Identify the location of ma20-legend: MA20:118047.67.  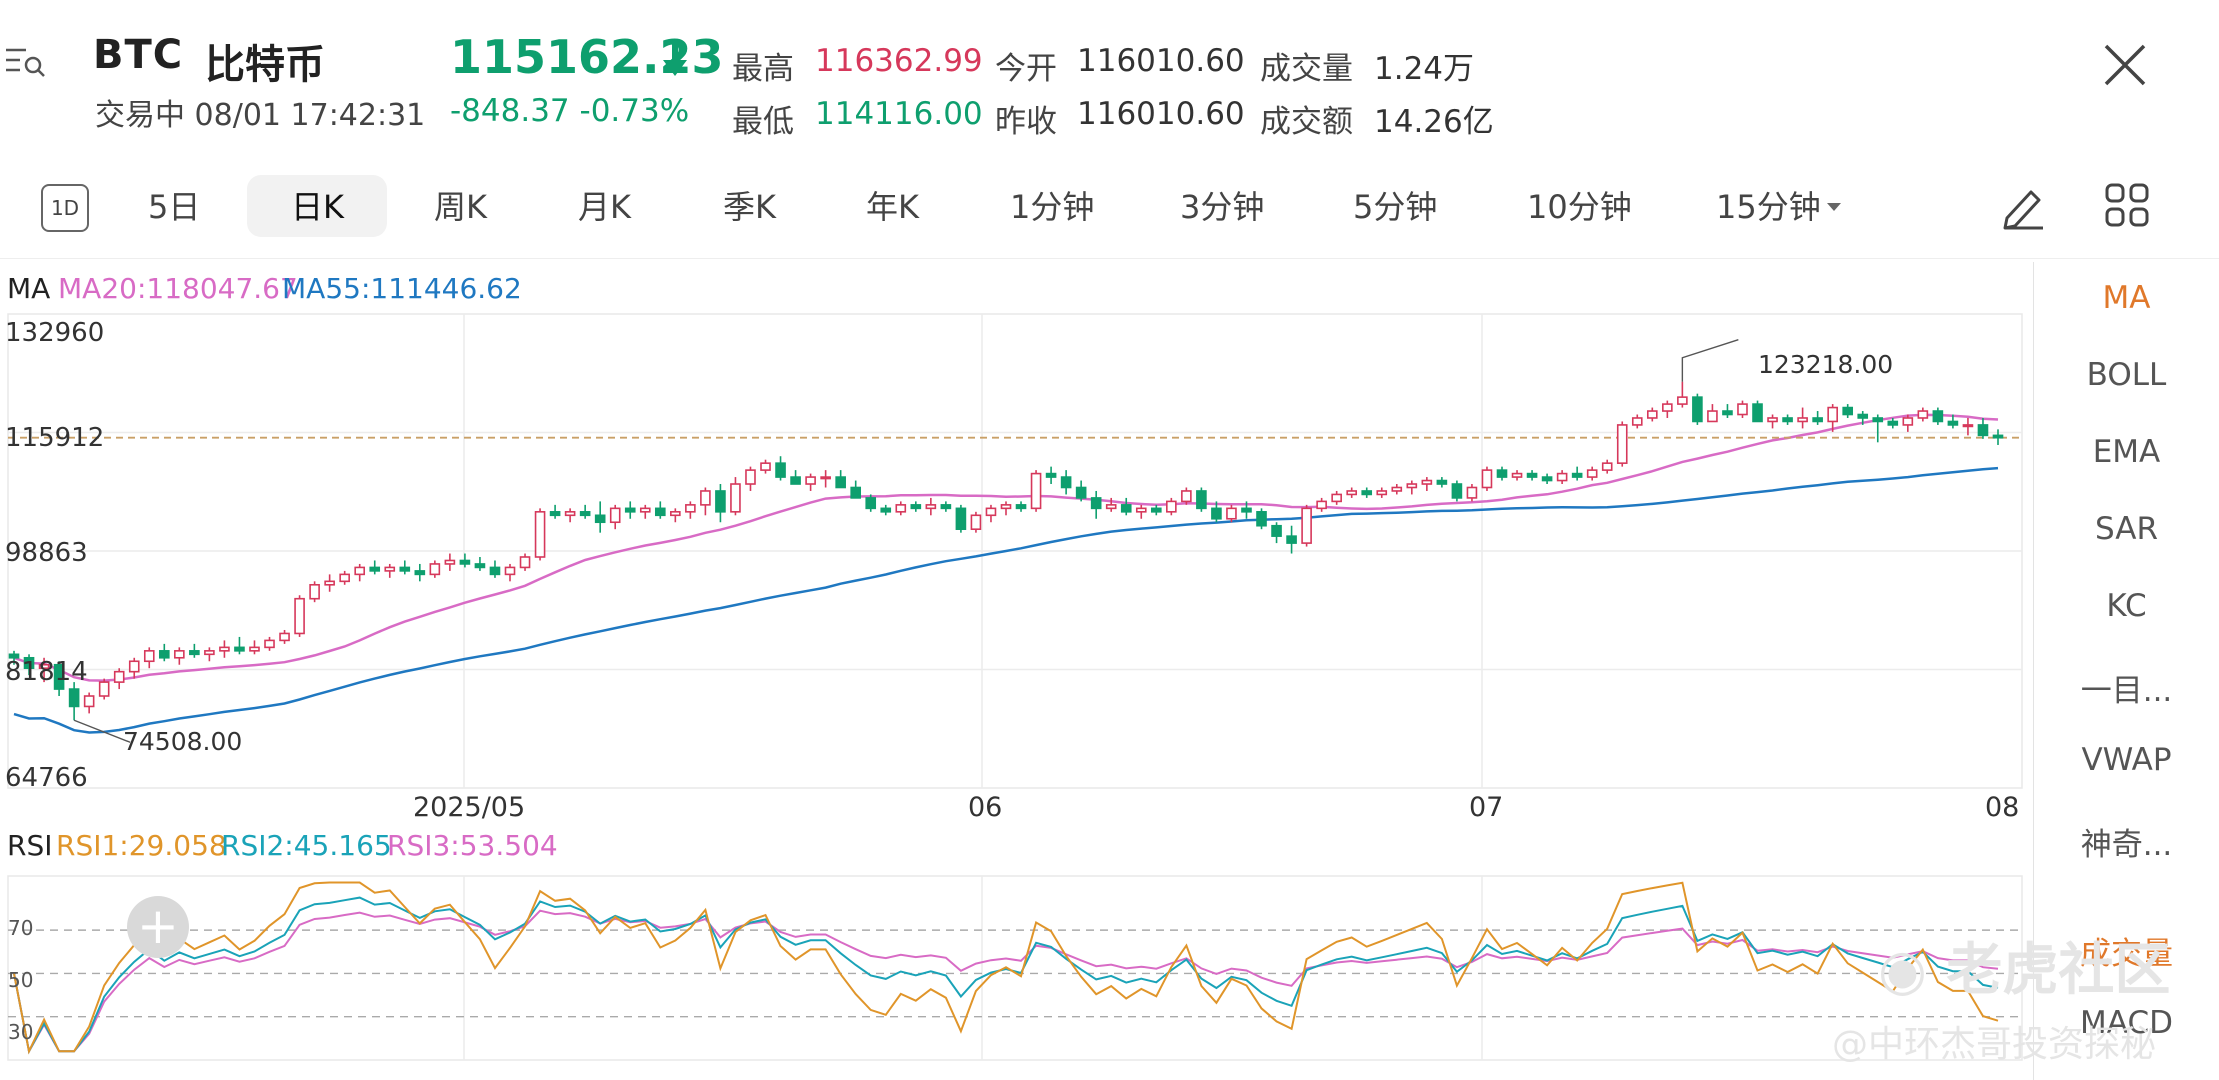
(178, 288).